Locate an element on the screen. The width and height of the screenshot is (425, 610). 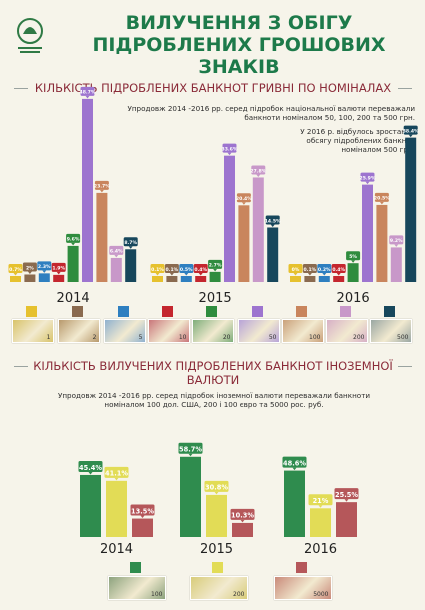
banknote-denomination: 10 is located at coordinates (182, 337).